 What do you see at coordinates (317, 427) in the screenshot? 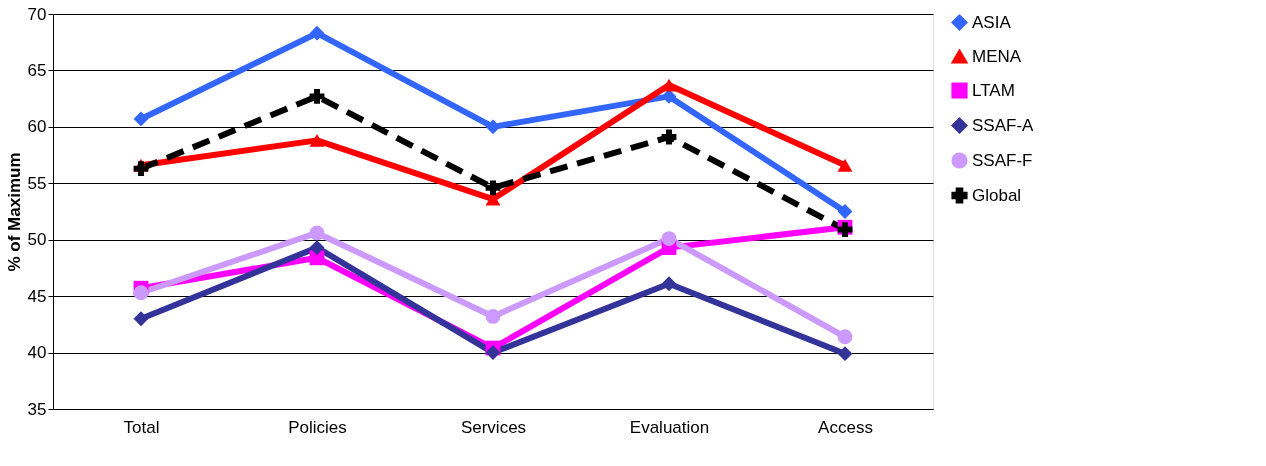
I see `x-tick-label: Policies` at bounding box center [317, 427].